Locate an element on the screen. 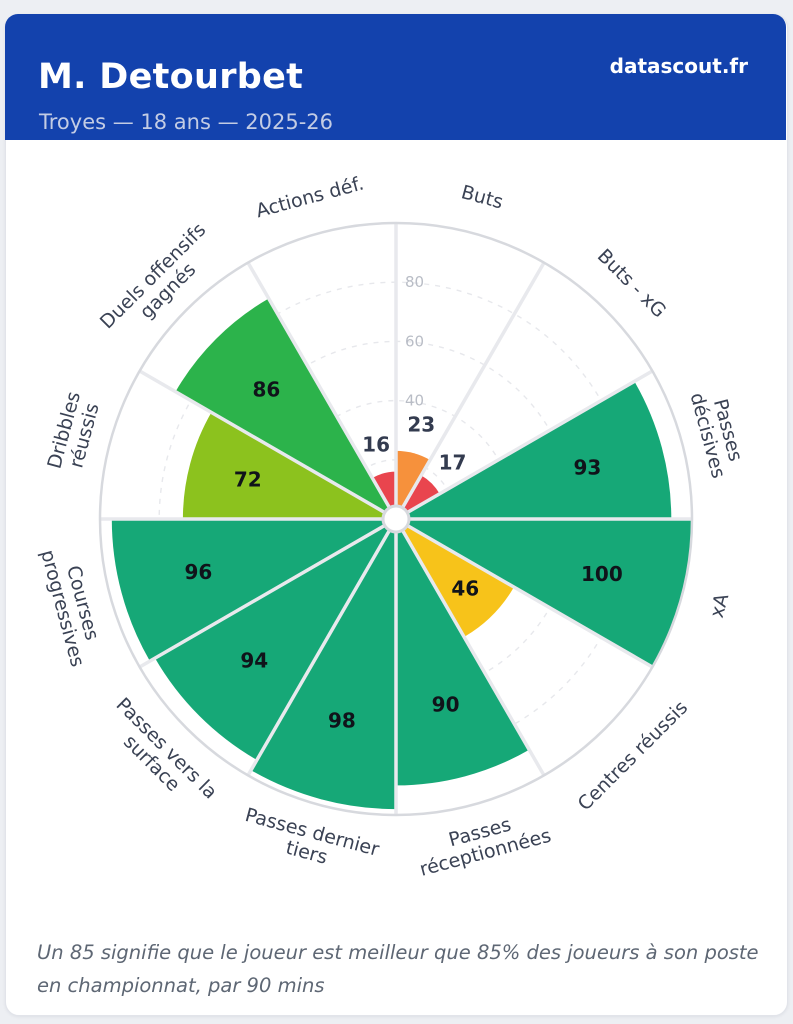 The image size is (793, 1024). category-label-group: xA is located at coordinates (720, 605).